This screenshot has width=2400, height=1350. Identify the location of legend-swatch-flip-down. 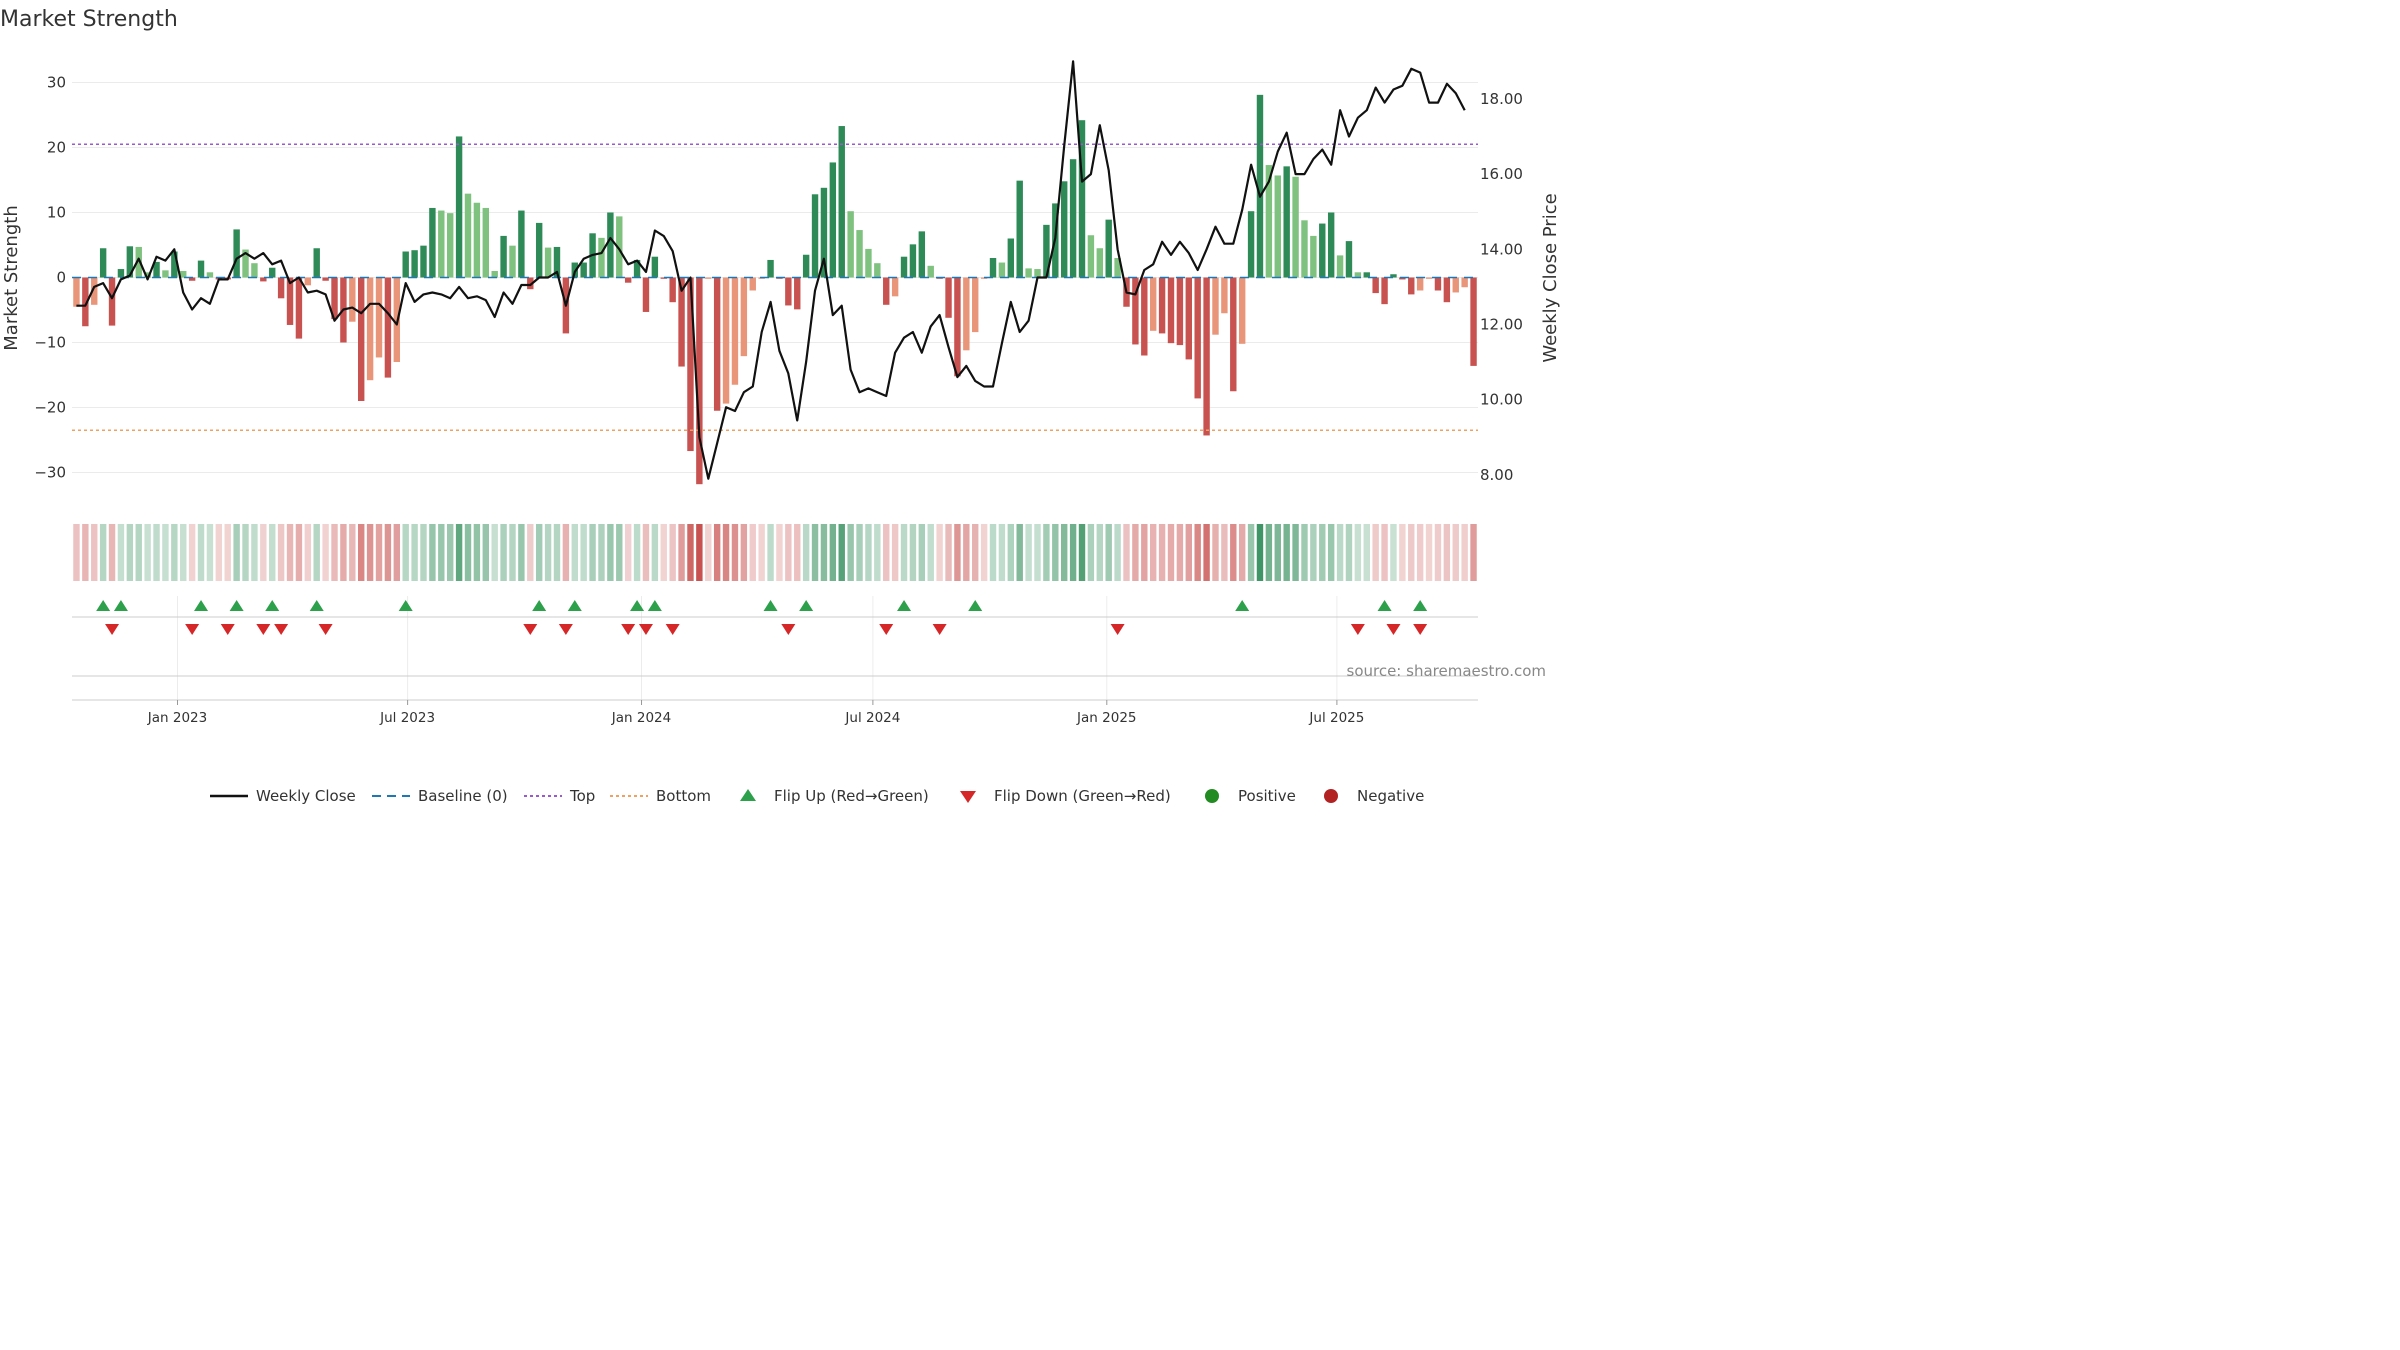
(968, 797).